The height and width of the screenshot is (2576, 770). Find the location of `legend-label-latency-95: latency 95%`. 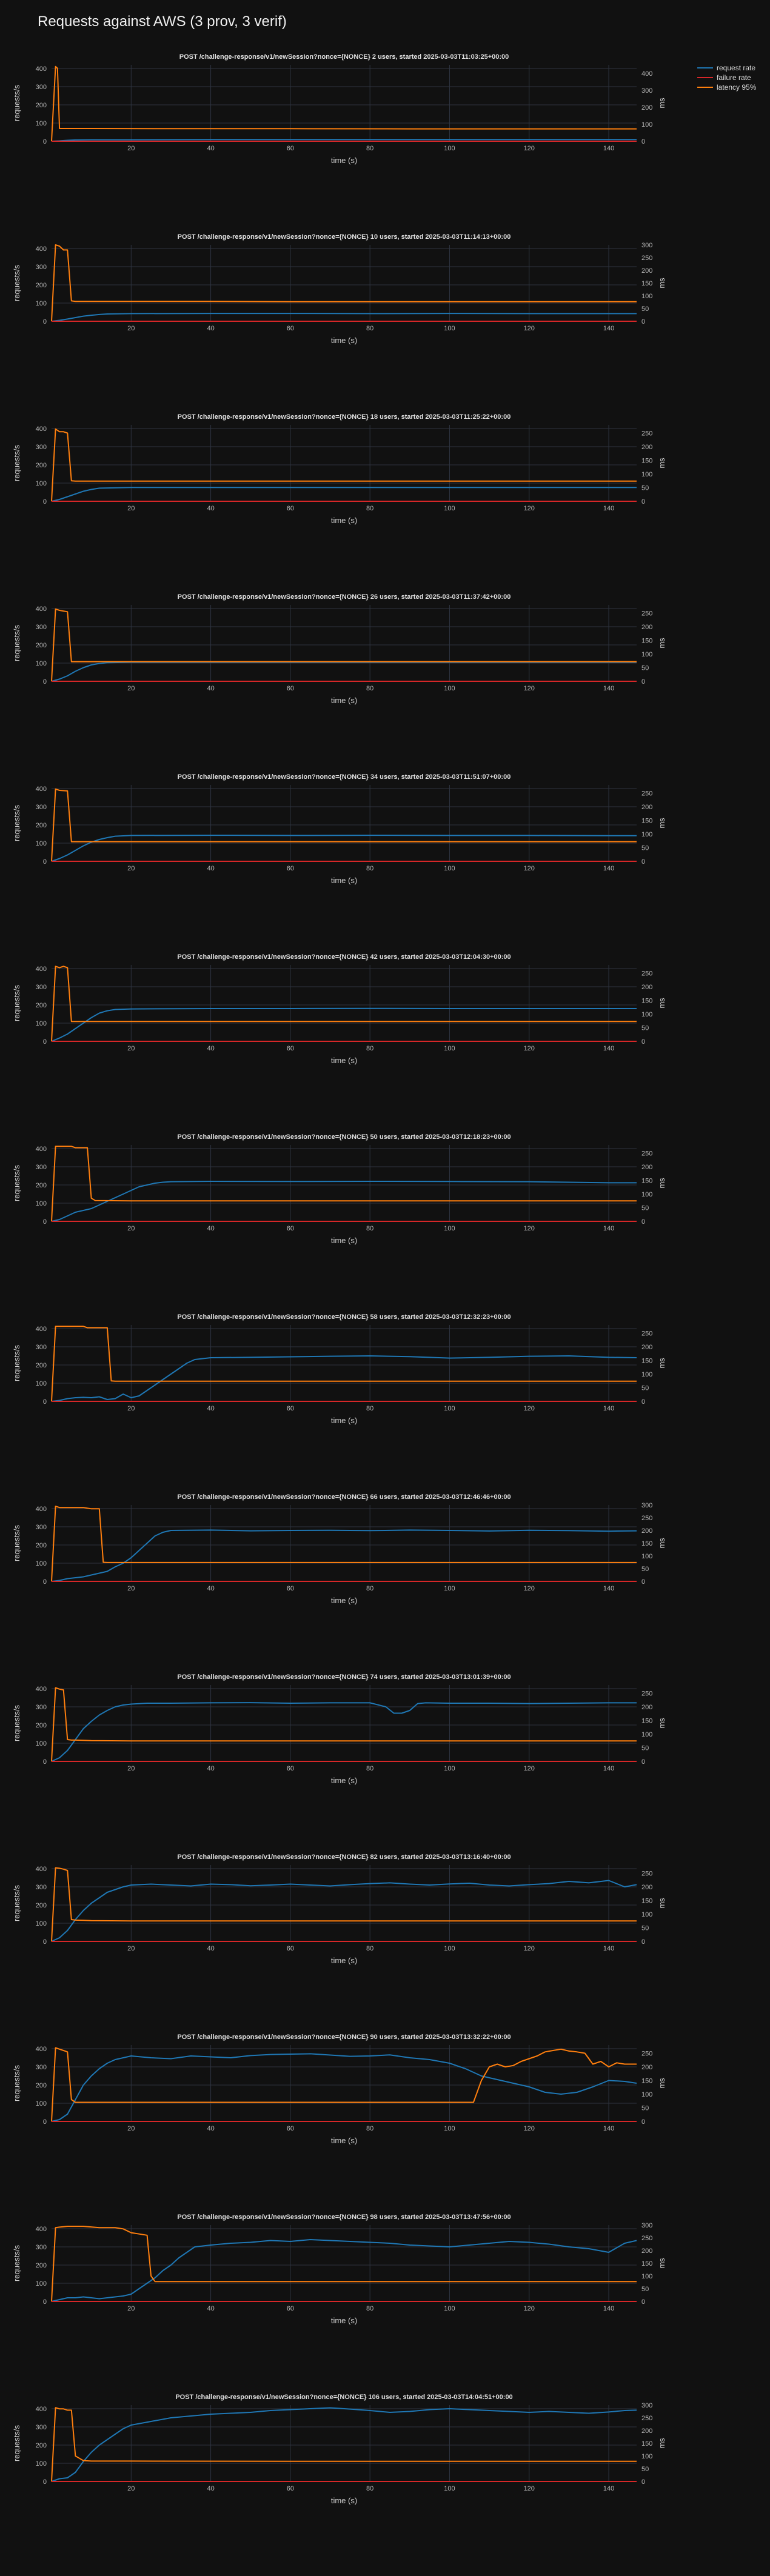

legend-label-latency-95: latency 95% is located at coordinates (737, 87).